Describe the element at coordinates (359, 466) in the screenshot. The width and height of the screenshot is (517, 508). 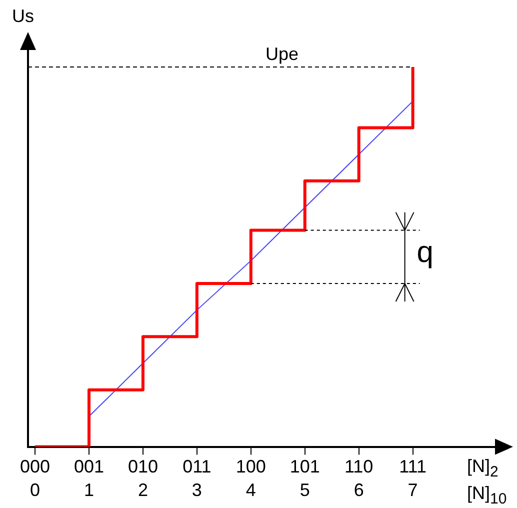
I see `x-tick-label: 110` at that location.